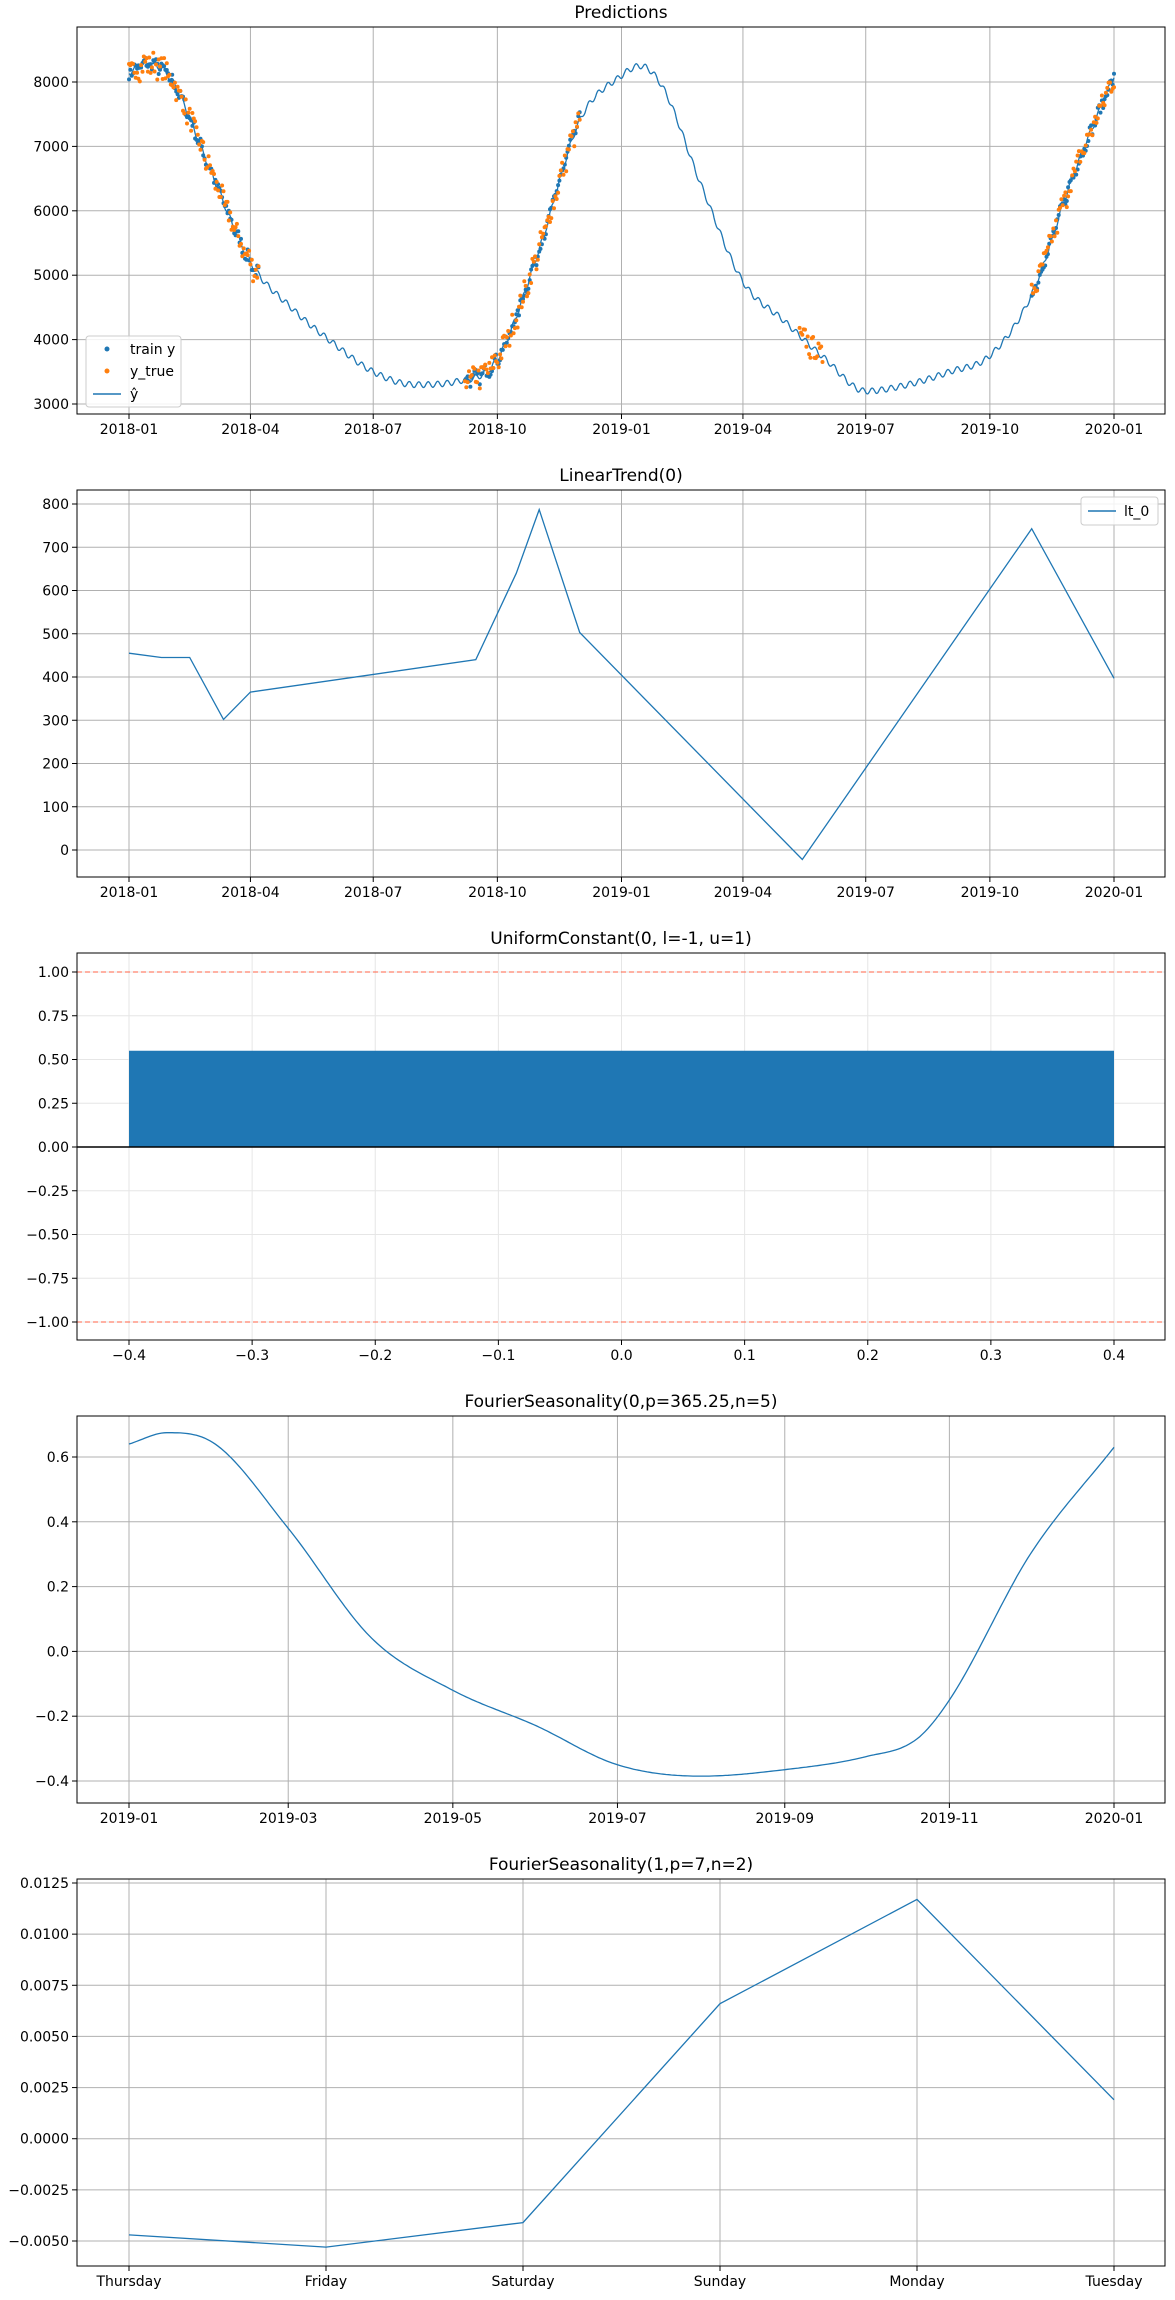 Image resolution: width=1175 pixels, height=2300 pixels. What do you see at coordinates (55, 592) in the screenshot?
I see `y-tick-label: 600` at bounding box center [55, 592].